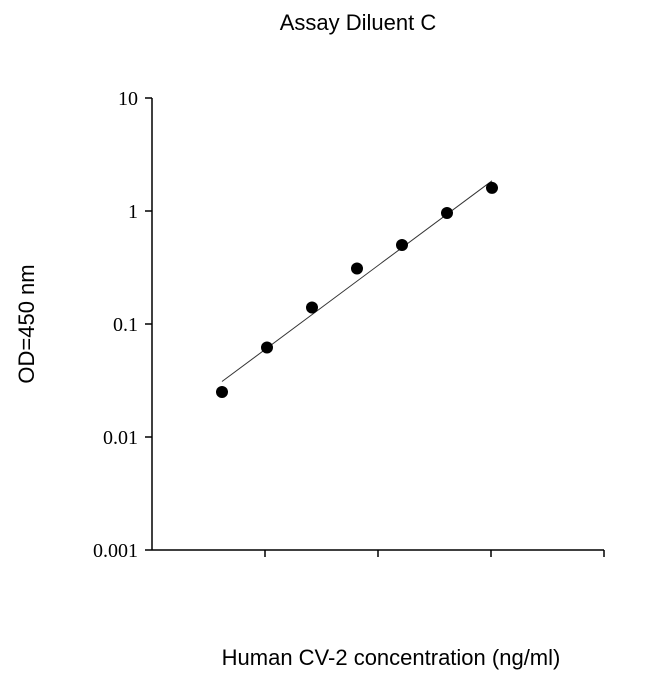  I want to click on y-tick-label: 1, so click(133, 212).